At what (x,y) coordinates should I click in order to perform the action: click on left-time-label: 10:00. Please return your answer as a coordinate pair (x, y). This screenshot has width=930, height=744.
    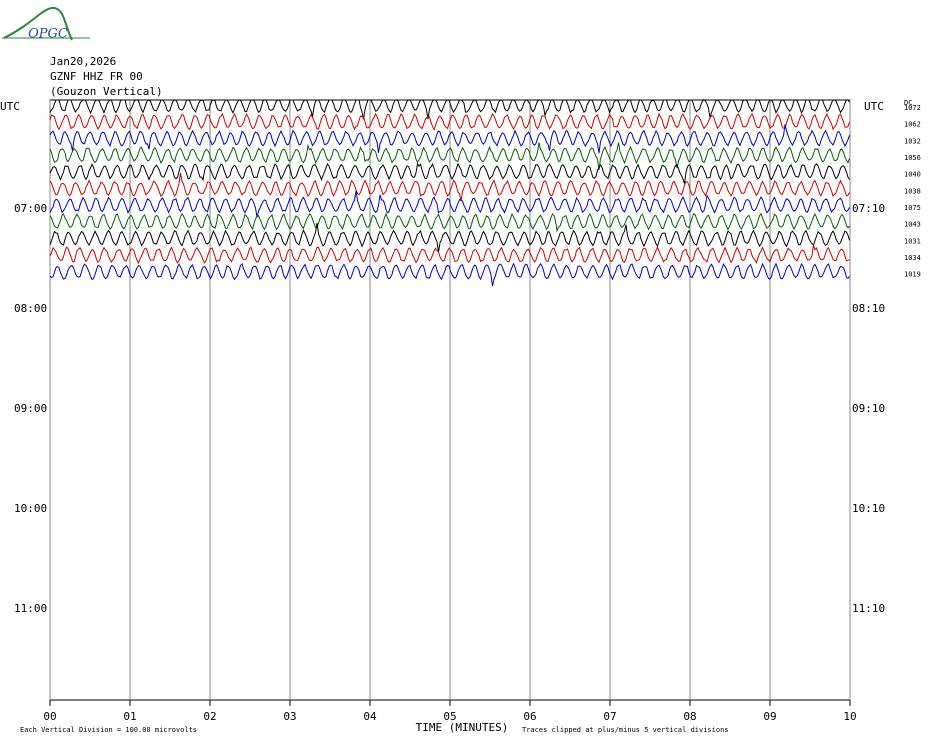
    Looking at the image, I should click on (30, 508).